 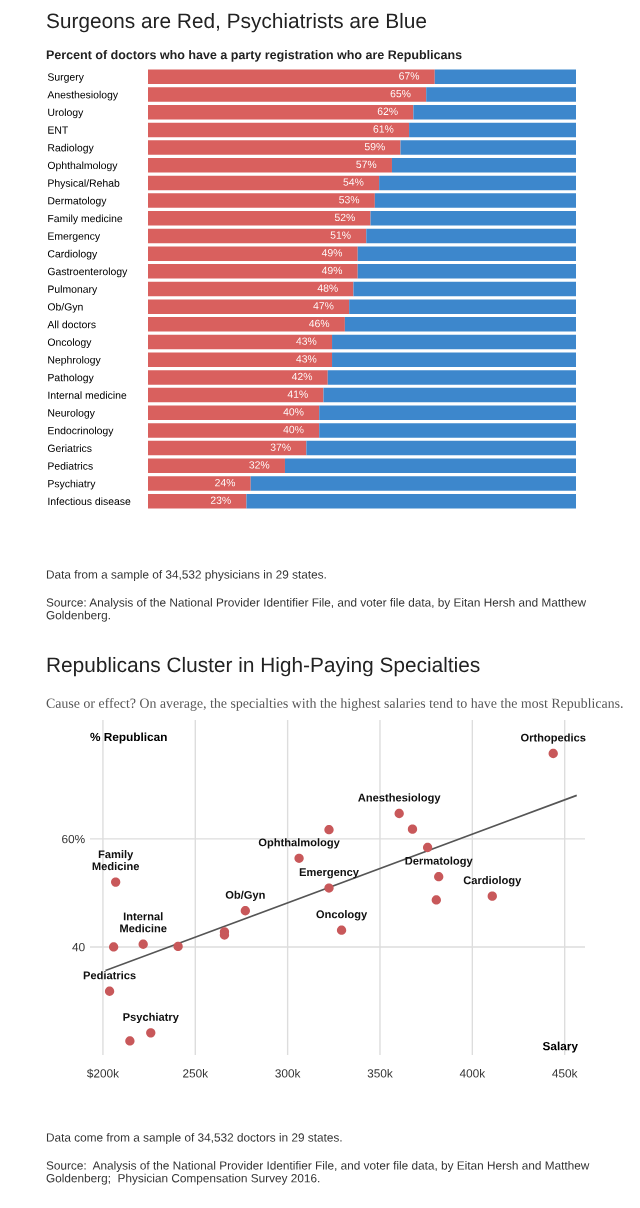 What do you see at coordinates (560, 1047) in the screenshot?
I see `x-axis-title: Salary` at bounding box center [560, 1047].